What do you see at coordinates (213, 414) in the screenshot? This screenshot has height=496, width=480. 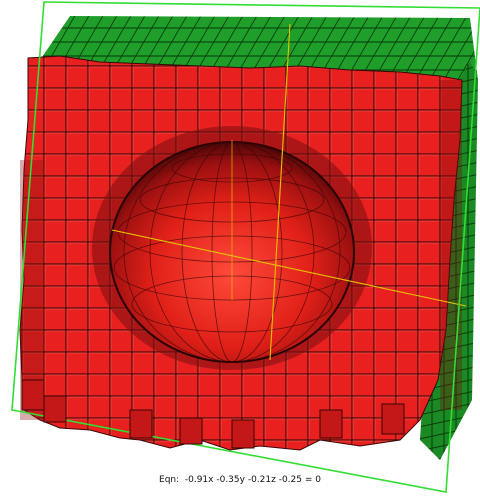 I see `voxel-steps` at bounding box center [213, 414].